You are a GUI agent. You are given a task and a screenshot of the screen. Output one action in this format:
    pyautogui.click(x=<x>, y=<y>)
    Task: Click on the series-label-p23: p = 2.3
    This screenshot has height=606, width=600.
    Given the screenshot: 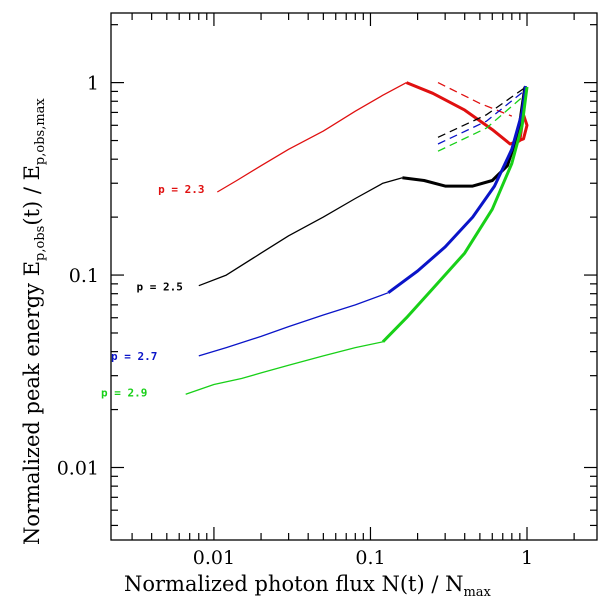 What is the action you would take?
    pyautogui.click(x=181, y=189)
    